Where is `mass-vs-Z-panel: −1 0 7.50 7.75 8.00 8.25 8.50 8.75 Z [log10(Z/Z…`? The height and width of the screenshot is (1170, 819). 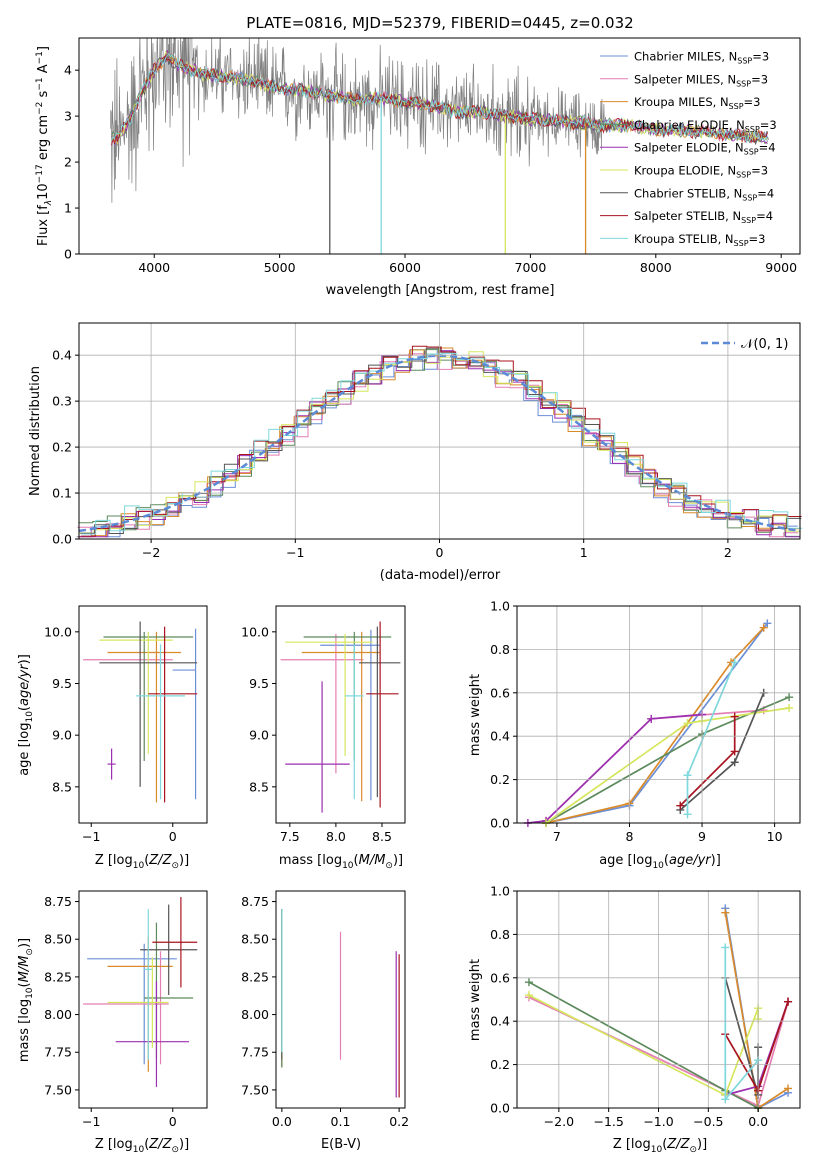
mass-vs-Z-panel: −1 0 7.50 7.75 8.00 8.25 8.50 8.75 Z [log10(Z/Z… is located at coordinates (112, 1022).